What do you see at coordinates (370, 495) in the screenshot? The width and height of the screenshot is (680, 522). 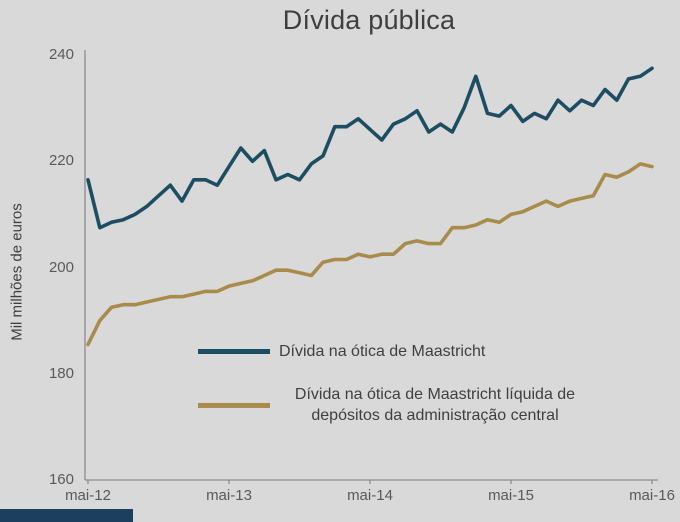 I see `x-tick-label: mai-14` at bounding box center [370, 495].